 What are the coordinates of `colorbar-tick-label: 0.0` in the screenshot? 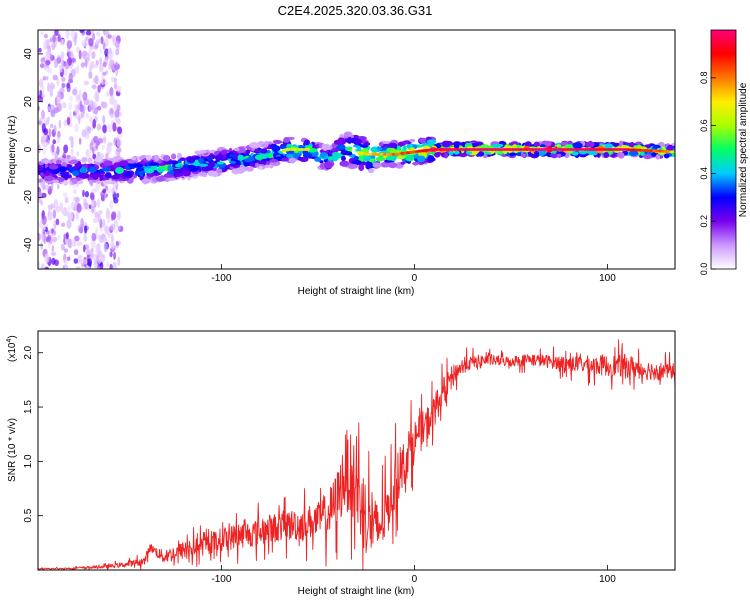 It's located at (704, 269).